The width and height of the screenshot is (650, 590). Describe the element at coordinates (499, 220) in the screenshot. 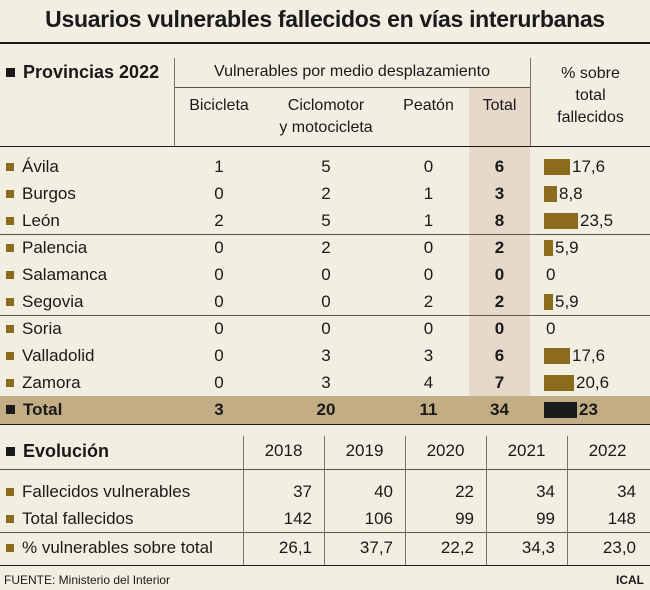

I see `cell-total: 8` at that location.